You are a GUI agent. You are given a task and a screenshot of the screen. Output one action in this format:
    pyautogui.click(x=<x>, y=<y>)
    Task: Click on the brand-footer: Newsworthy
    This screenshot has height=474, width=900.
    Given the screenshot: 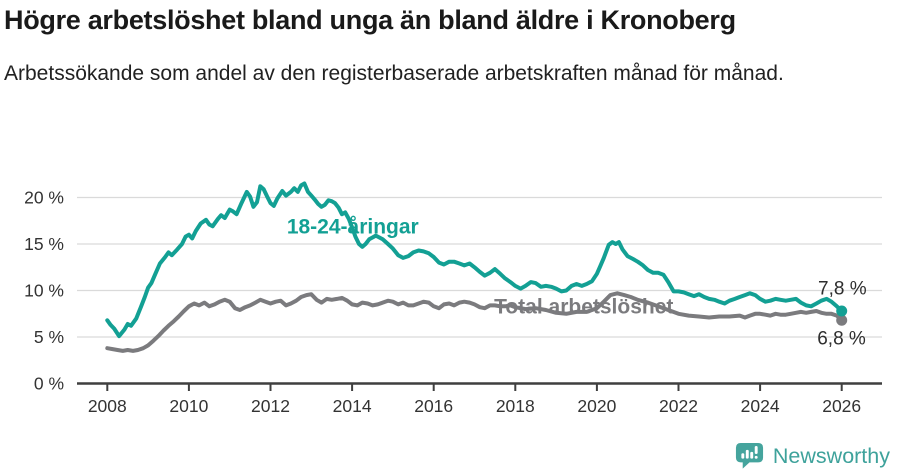 What is the action you would take?
    pyautogui.click(x=812, y=456)
    